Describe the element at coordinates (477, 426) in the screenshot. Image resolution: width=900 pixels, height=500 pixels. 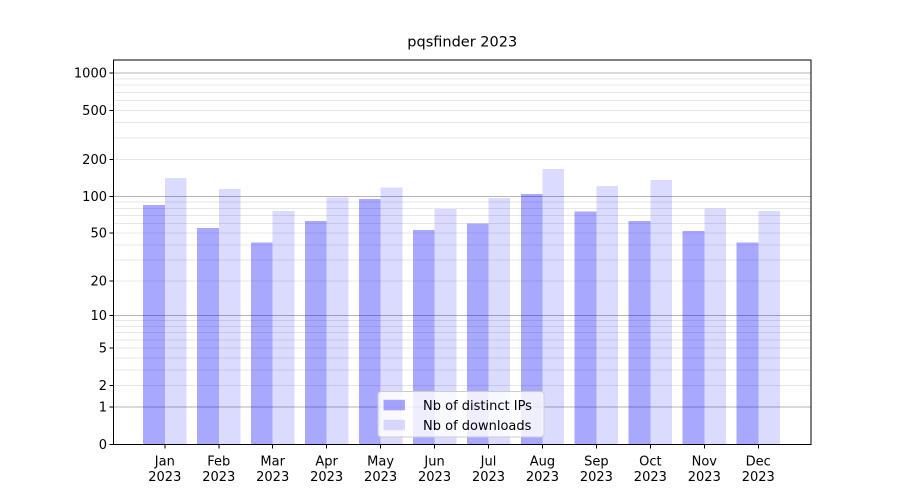
I see `legend-label: Nb of downloads` at that location.